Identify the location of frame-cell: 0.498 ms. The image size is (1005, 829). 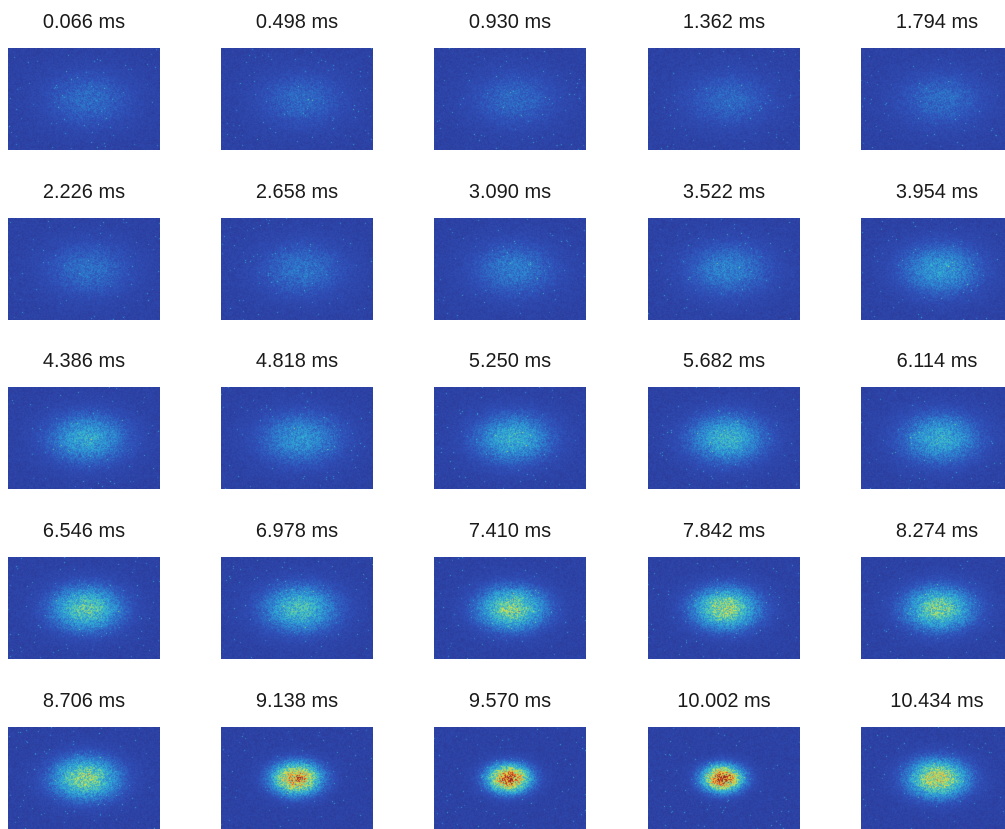
(297, 80).